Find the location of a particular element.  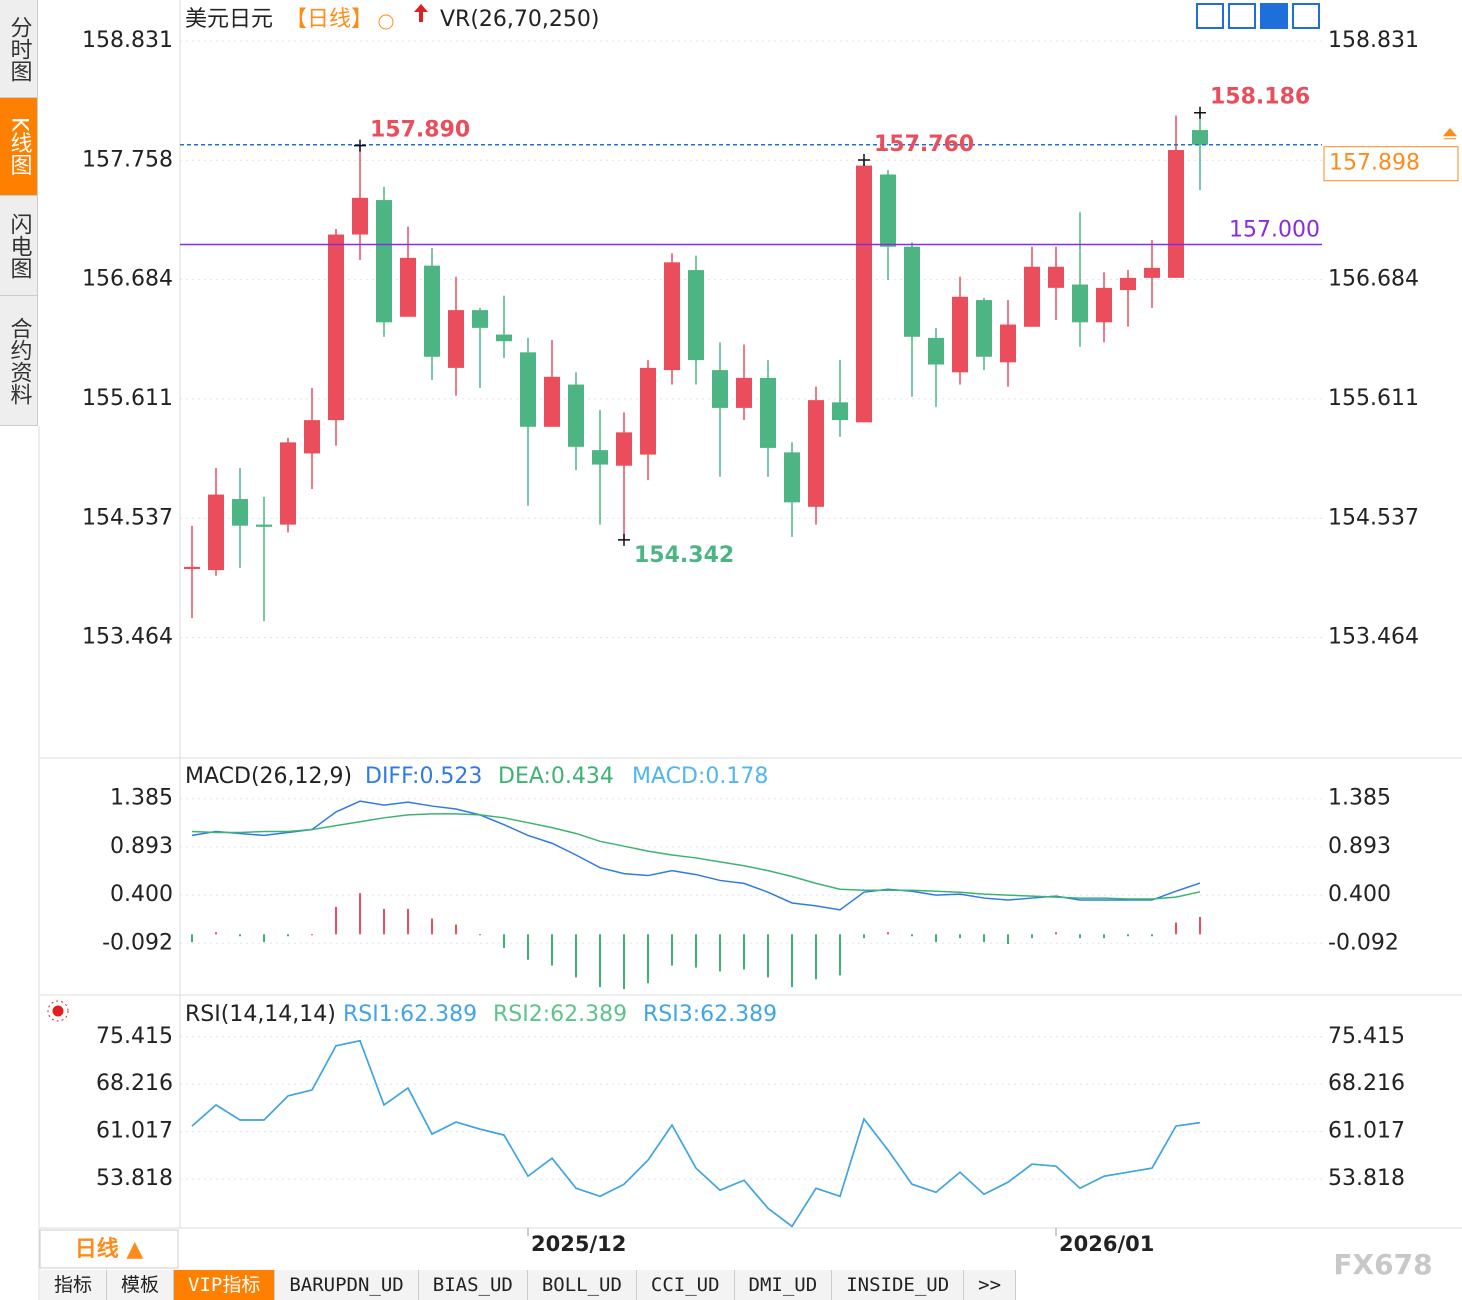

period-button is located at coordinates (109, 1249).